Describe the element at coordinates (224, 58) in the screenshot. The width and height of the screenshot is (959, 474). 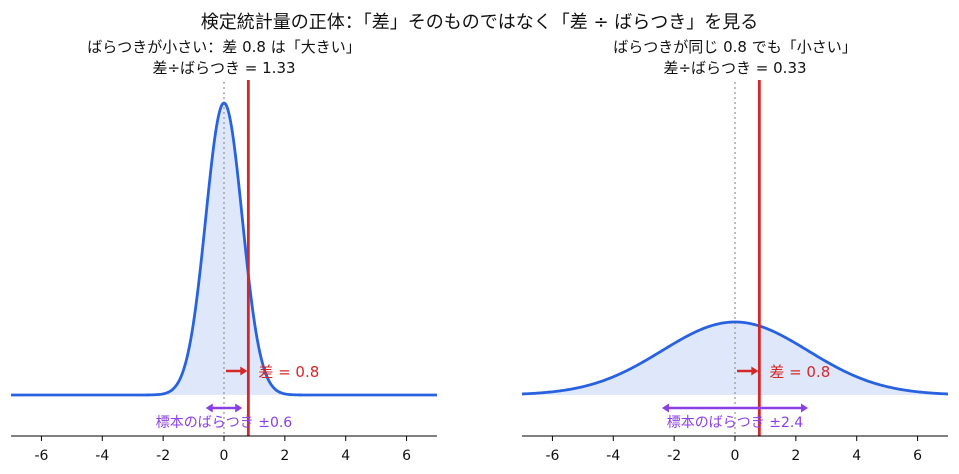
I see `panel-left-title: ばらつきが小さい：差 0.8 は「大きい」 差÷ばらつき = 1.33` at that location.